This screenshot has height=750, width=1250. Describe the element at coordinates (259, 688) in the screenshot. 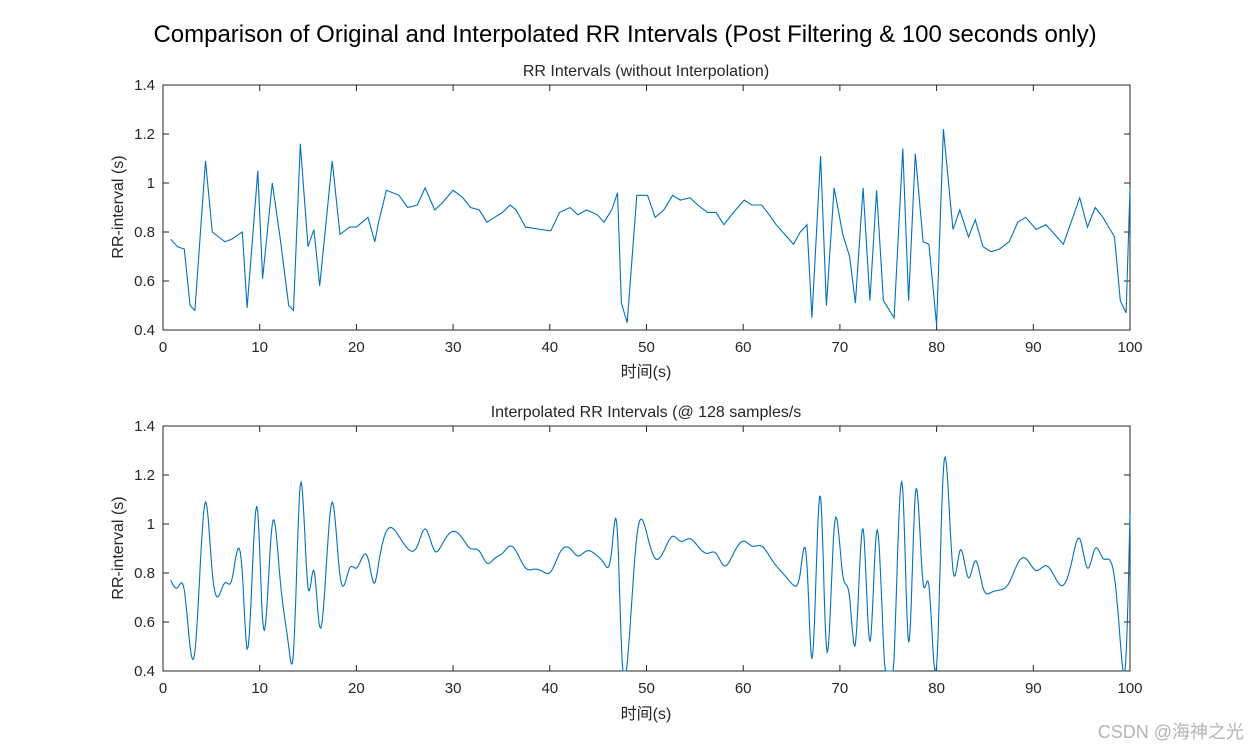

I see `subplot-interpolated-xtick-label: 10` at that location.